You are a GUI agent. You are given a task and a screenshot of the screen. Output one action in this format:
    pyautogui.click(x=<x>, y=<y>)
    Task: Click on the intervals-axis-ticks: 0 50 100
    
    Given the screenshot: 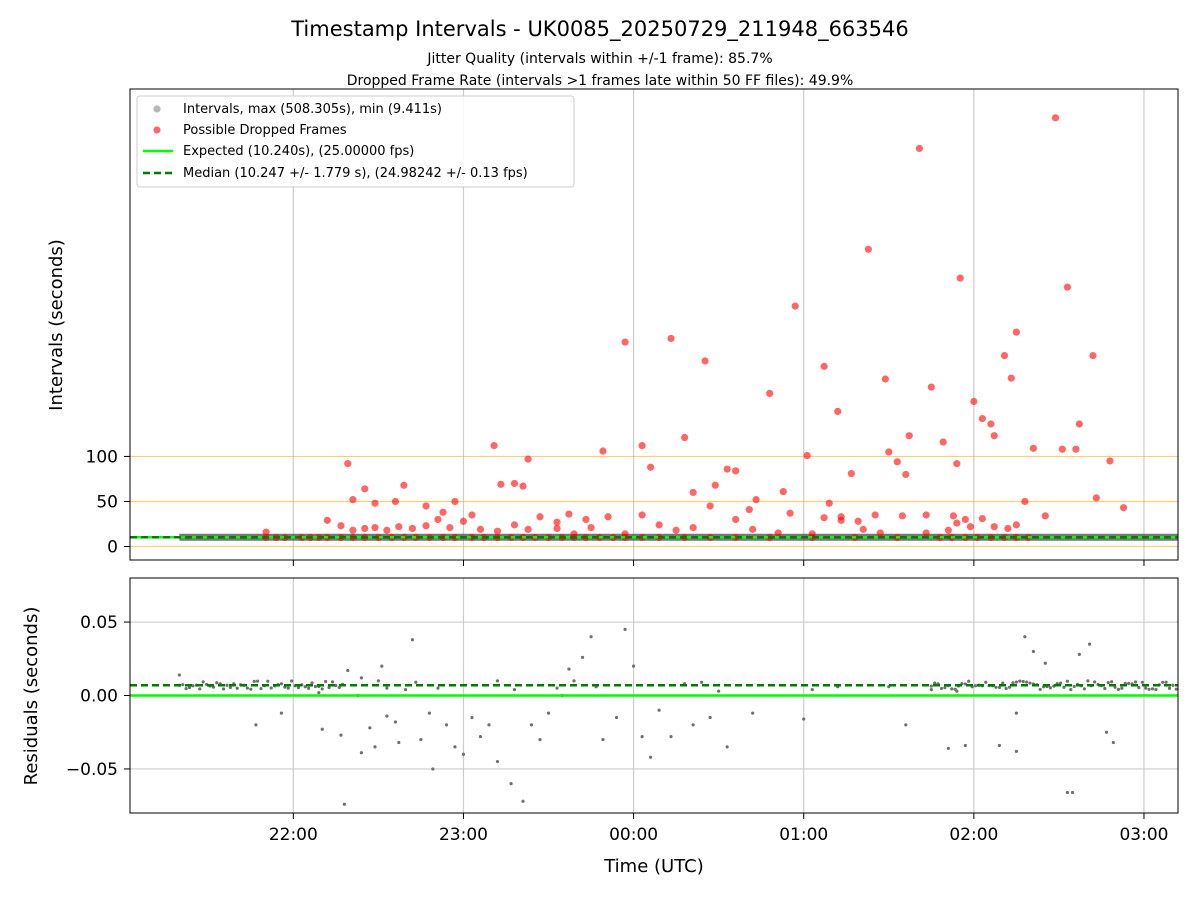 What is the action you would take?
    pyautogui.click(x=615, y=506)
    